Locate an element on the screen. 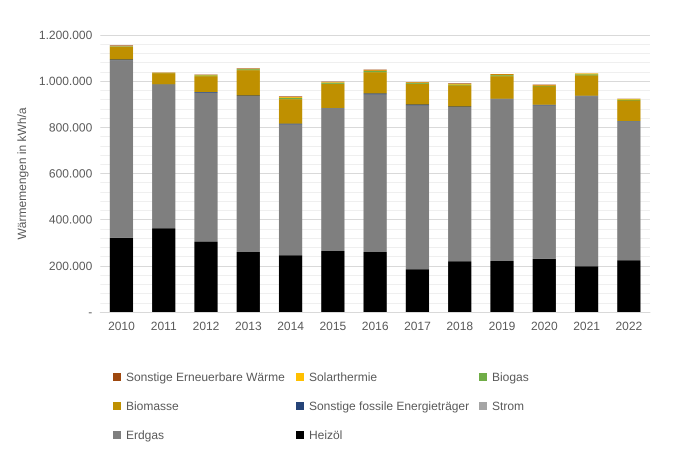 This screenshot has height=453, width=700. x-tick-label: 2012 is located at coordinates (206, 326).